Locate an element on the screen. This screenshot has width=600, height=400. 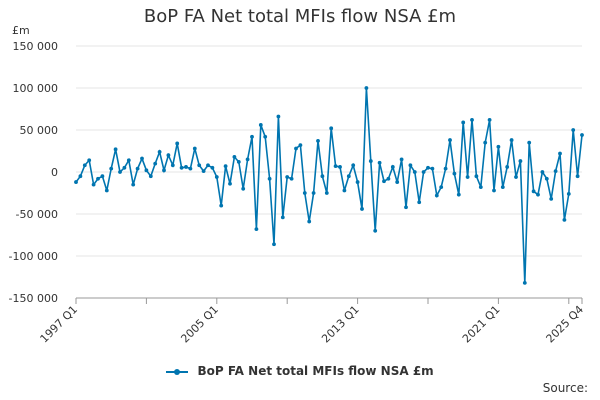
legend: BoP FA Net total MFIs flow NSA £m is located at coordinates (300, 371).